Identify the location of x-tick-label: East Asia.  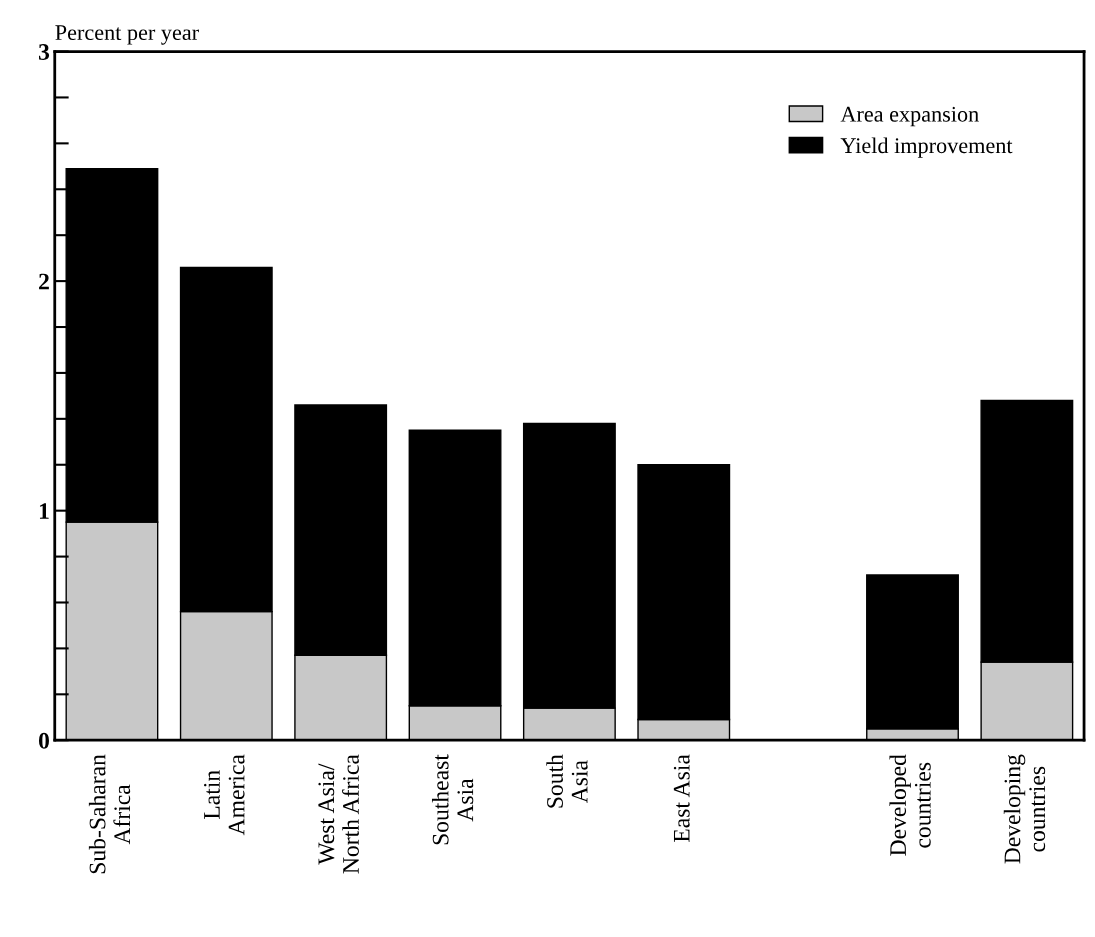
(681, 798).